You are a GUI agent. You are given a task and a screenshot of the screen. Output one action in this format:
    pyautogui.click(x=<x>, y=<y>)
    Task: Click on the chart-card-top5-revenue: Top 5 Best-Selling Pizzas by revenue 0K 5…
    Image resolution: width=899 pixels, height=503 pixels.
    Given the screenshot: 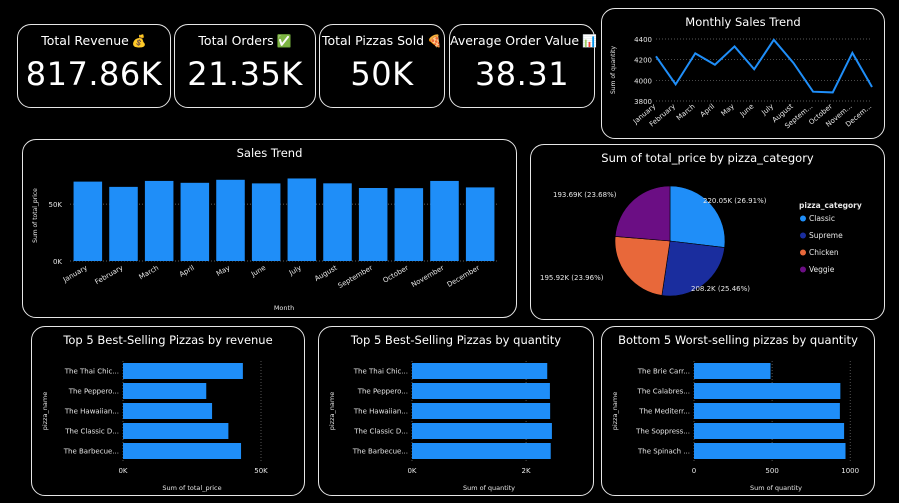 What is the action you would take?
    pyautogui.click(x=168, y=411)
    